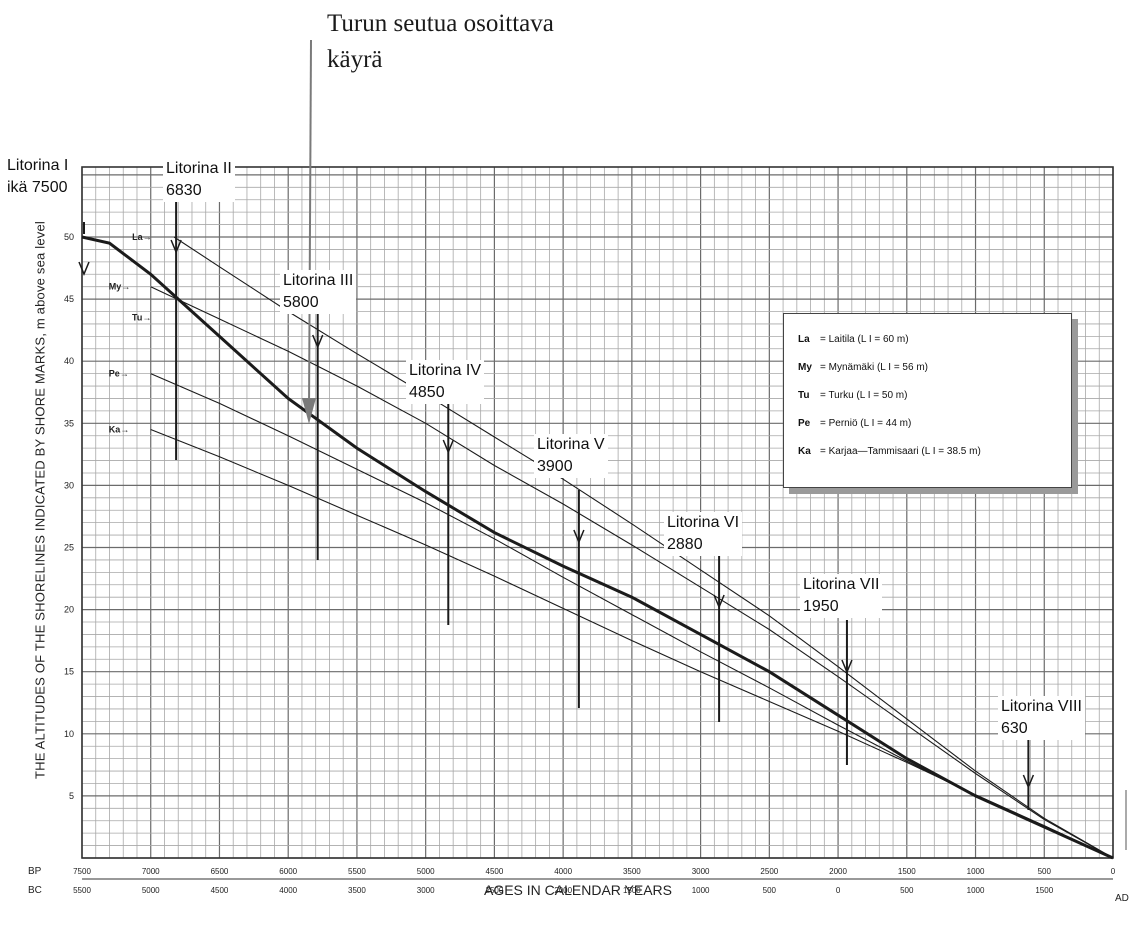 The width and height of the screenshot is (1132, 931). I want to click on bc-ad-tick-label: 4000, so click(288, 890).